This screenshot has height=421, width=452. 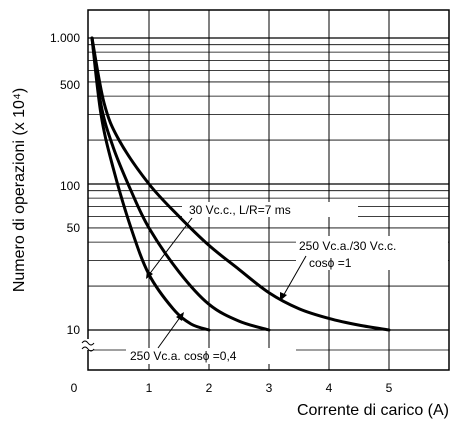 I want to click on y-tick-labels: 1.000 500 100 50 10, so click(x=65, y=184).